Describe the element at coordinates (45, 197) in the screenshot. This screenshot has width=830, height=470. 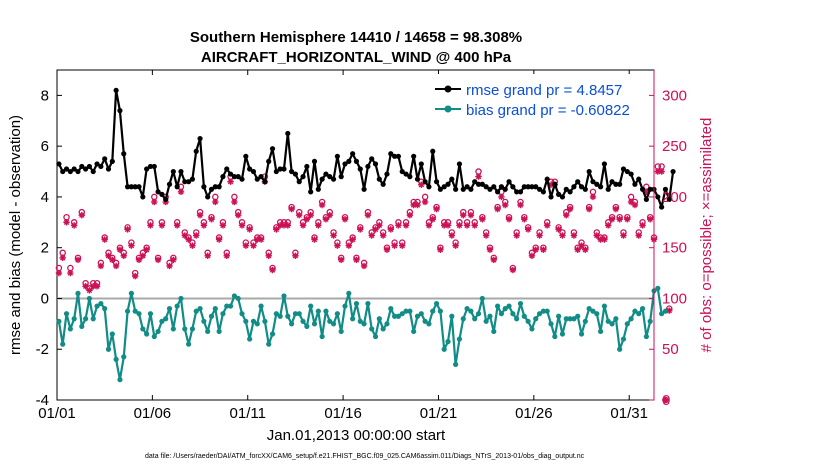
I see `y-left-tick-label: 4` at that location.